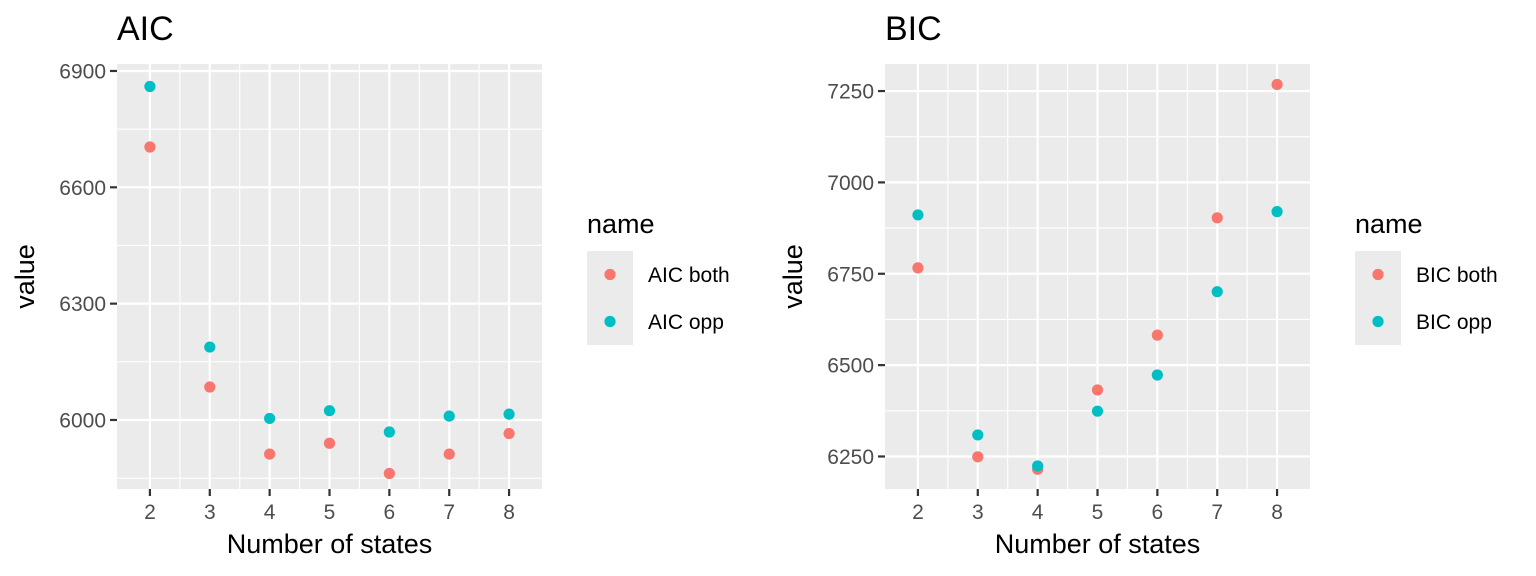 The height and width of the screenshot is (576, 1536). What do you see at coordinates (850, 92) in the screenshot?
I see `y-tick-label: 7250` at bounding box center [850, 92].